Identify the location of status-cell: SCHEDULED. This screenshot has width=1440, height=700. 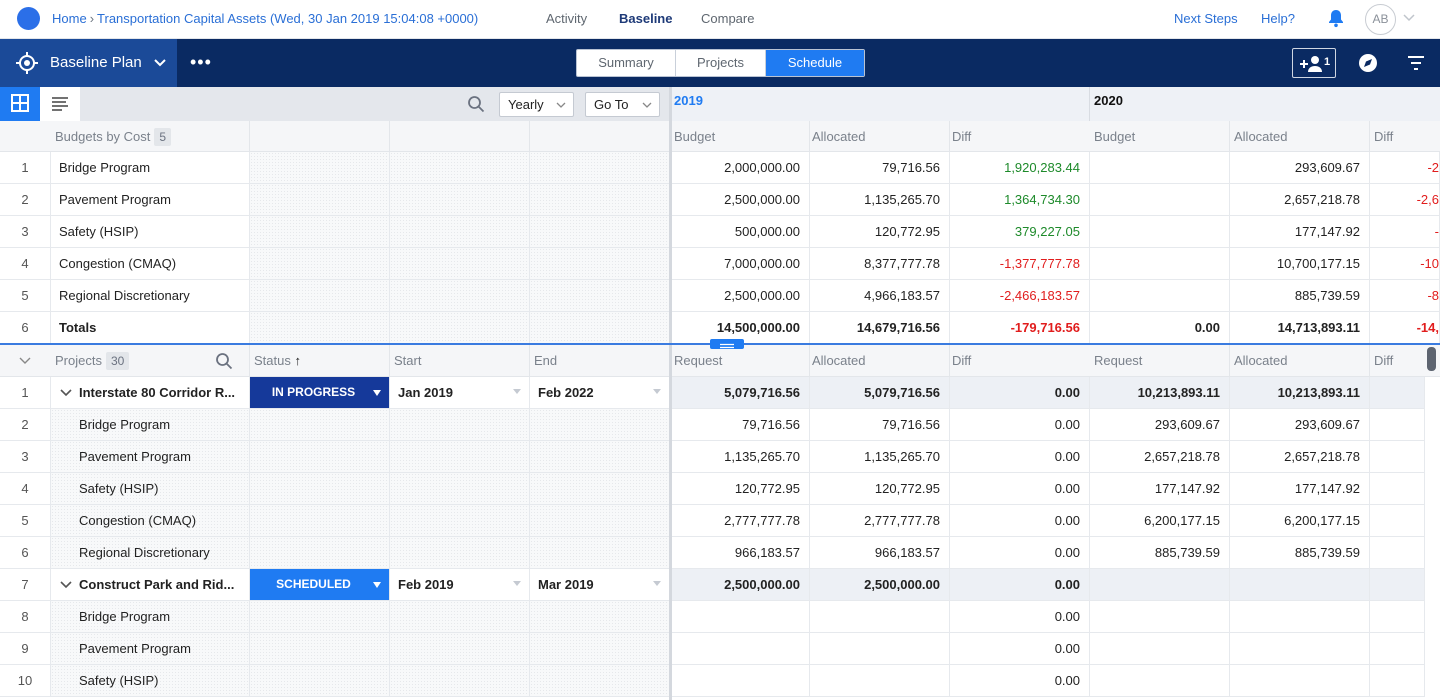
(320, 585).